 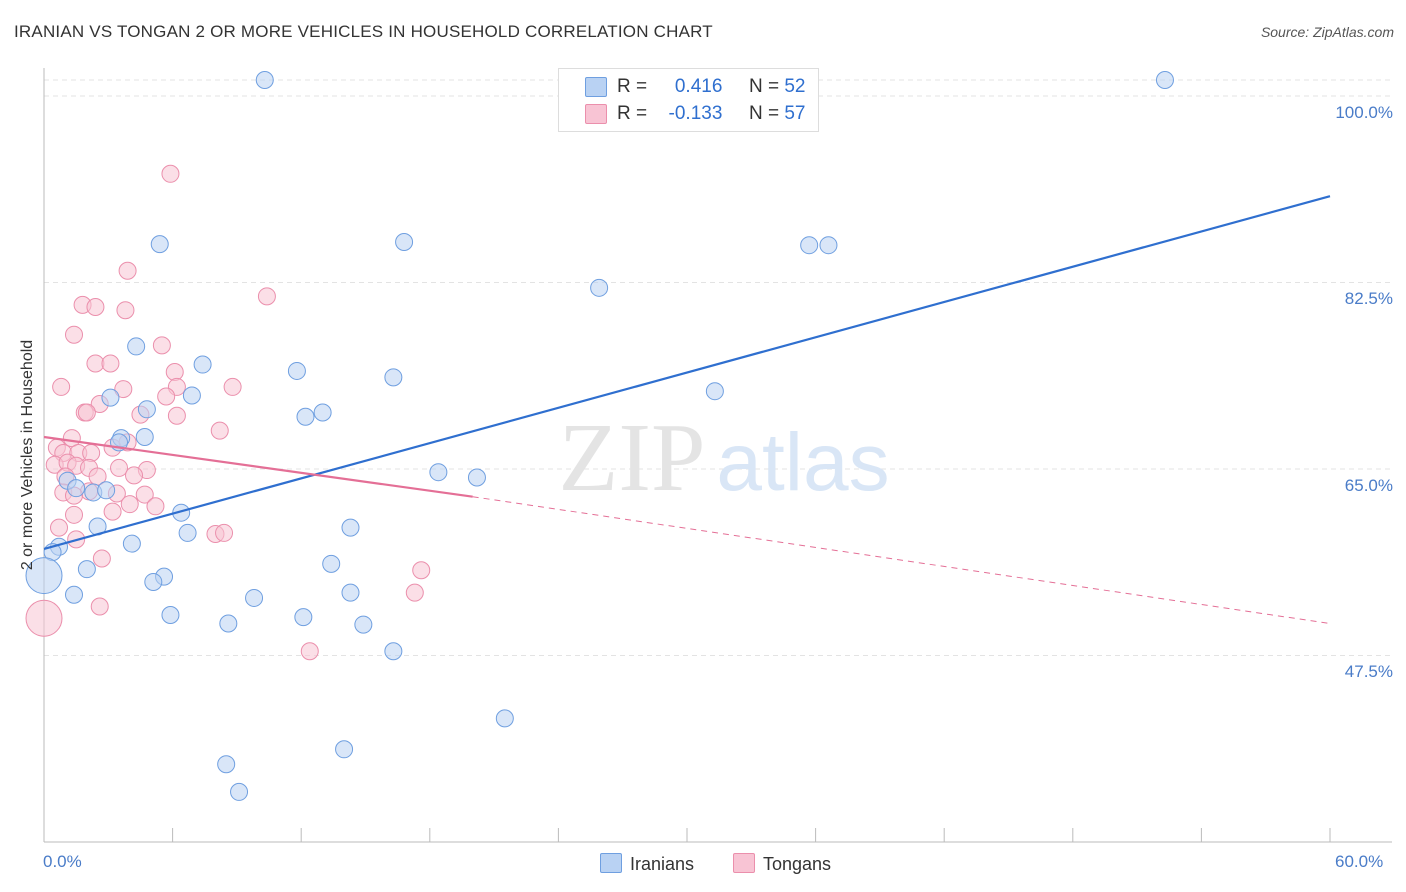 What do you see at coordinates (688, 100) in the screenshot?
I see `stats-box: R = 0.416 N = 52 R = -0.133 N = 57` at bounding box center [688, 100].